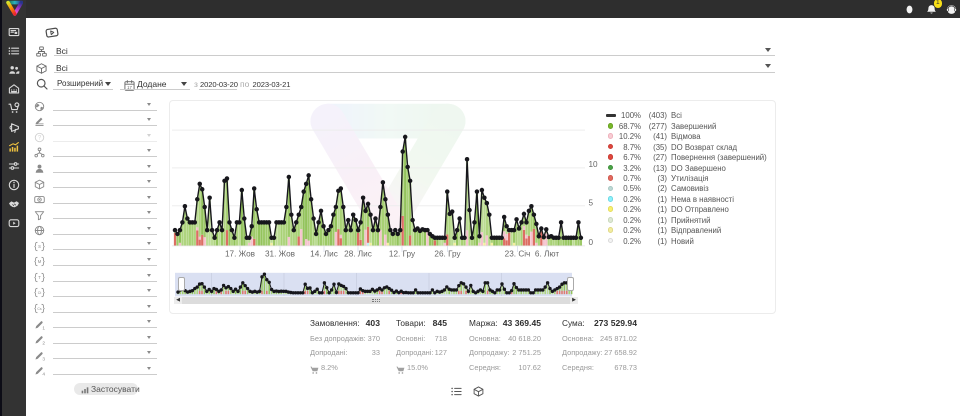  Describe the element at coordinates (402, 254) in the screenshot. I see `svg-text: 12. Гру` at that location.